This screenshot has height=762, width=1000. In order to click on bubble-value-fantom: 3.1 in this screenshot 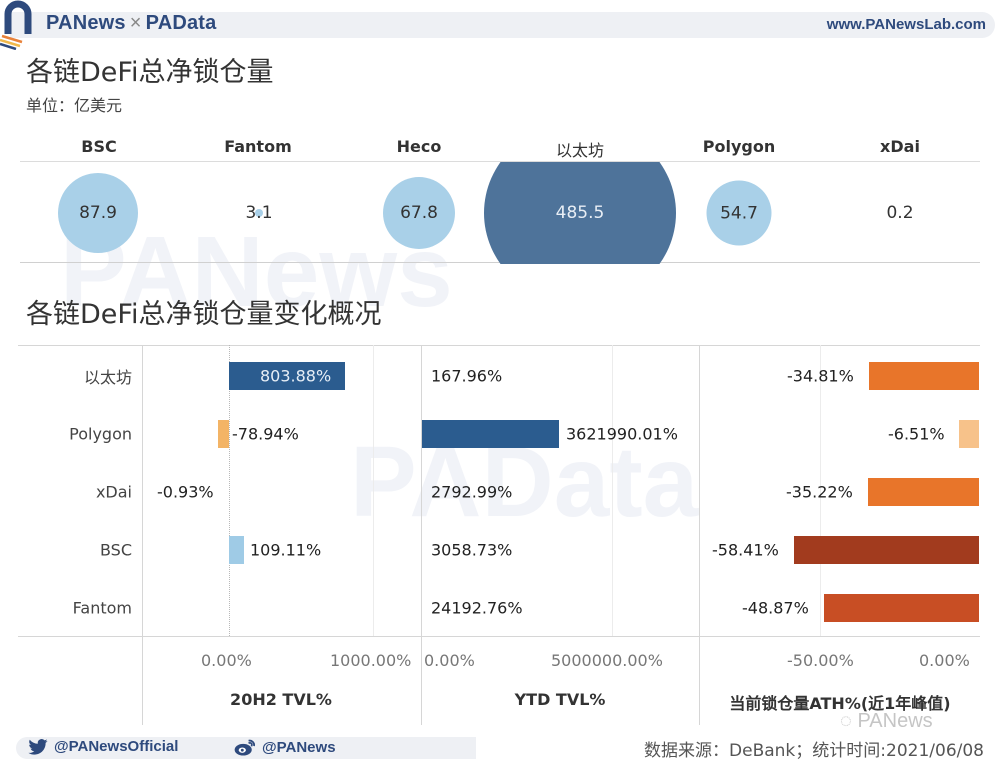, I will do `click(259, 213)`.